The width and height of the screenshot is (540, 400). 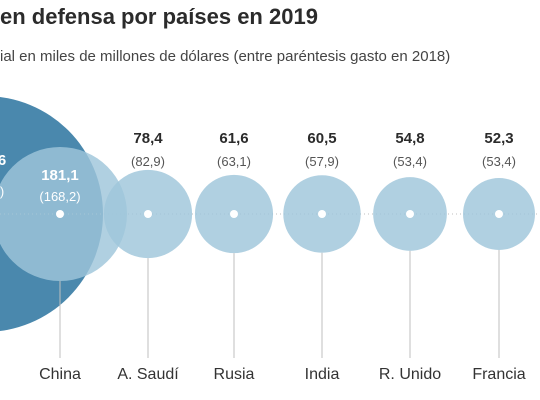 What do you see at coordinates (60, 374) in the screenshot?
I see `category-label: China` at bounding box center [60, 374].